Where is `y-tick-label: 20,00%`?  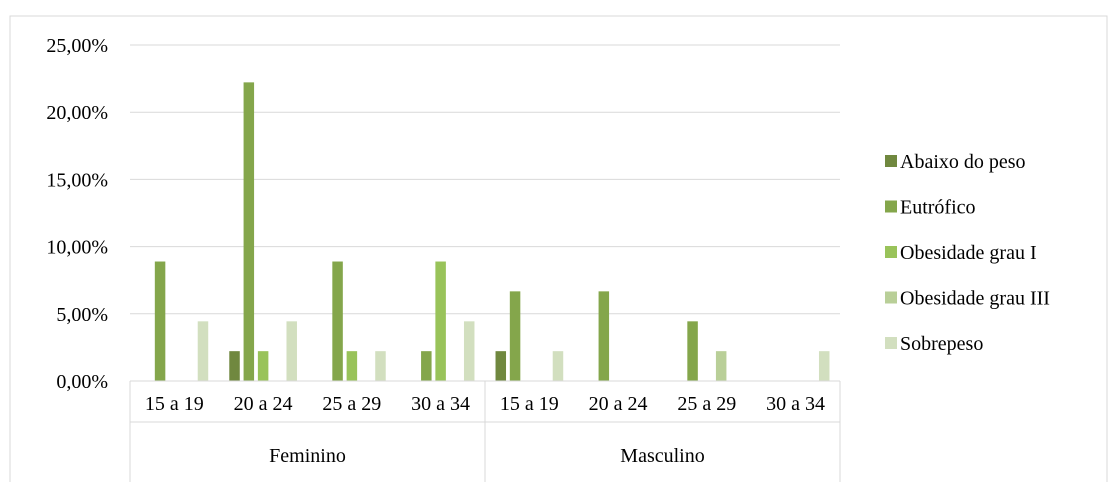
y-tick-label: 20,00% is located at coordinates (77, 113).